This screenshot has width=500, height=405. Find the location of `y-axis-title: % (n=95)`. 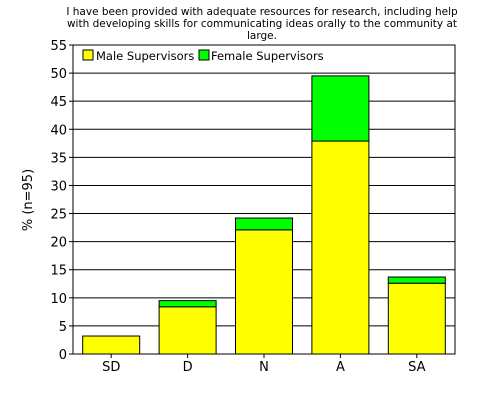

y-axis-title: % (n=95) is located at coordinates (28, 200).